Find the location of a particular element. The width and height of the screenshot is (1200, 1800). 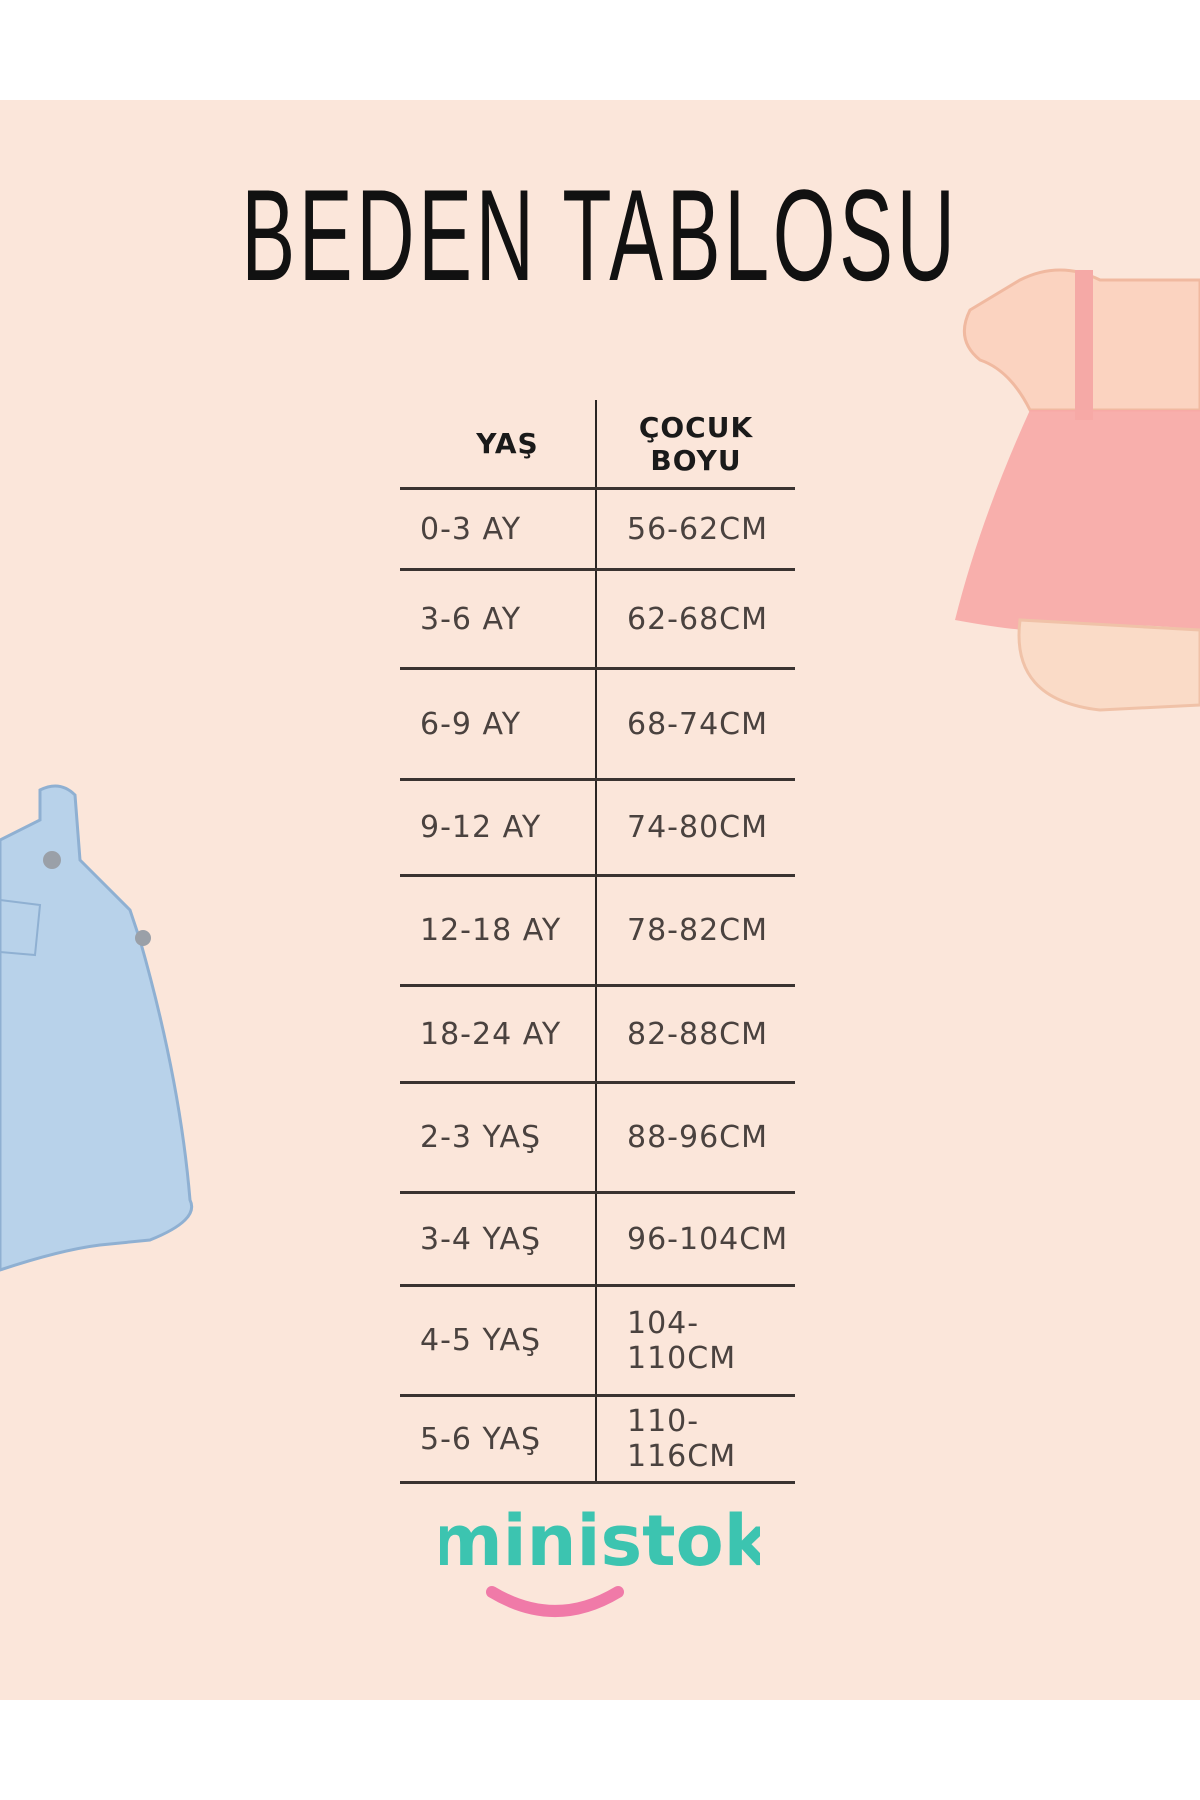

logo-text: ministok is located at coordinates (600, 1541).